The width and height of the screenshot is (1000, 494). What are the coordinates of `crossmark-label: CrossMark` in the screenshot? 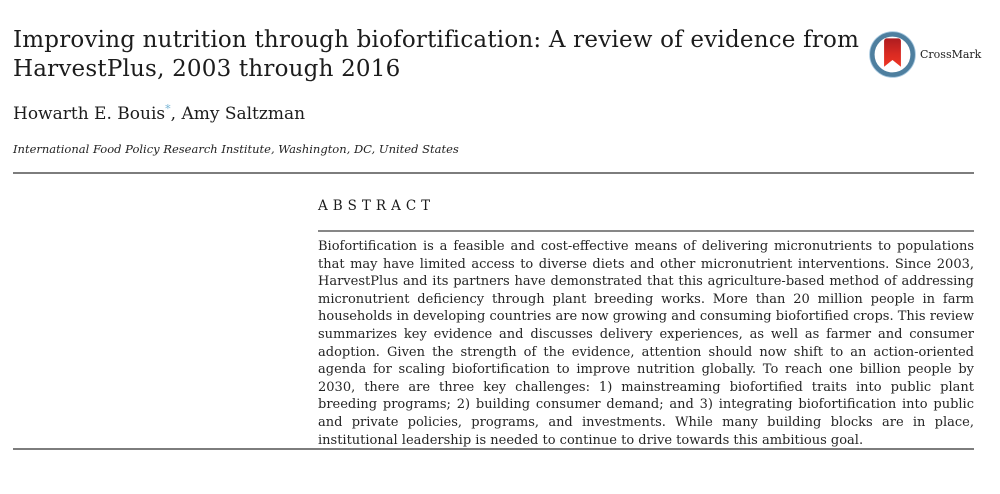 It's located at (951, 54).